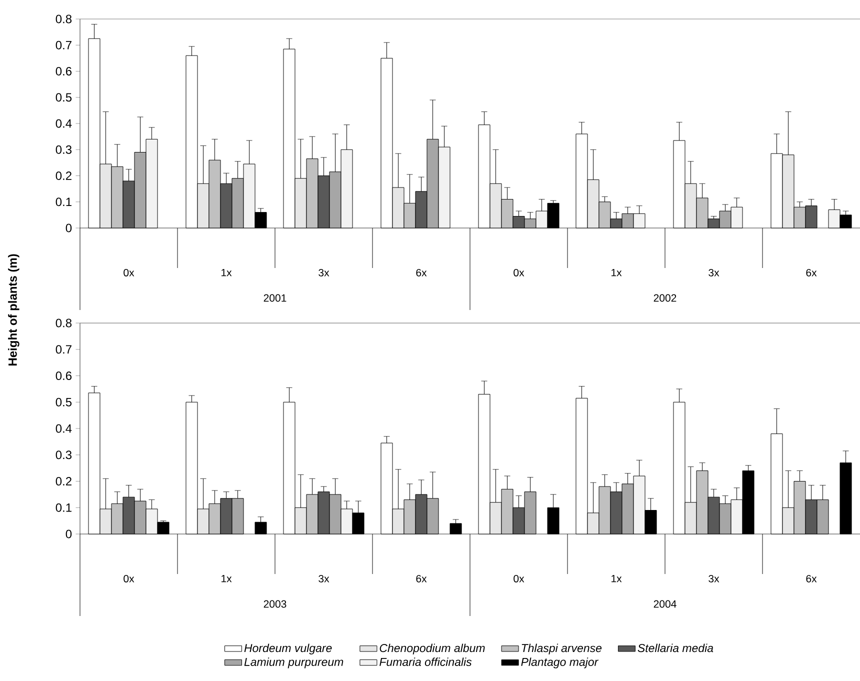 The width and height of the screenshot is (860, 681). What do you see at coordinates (275, 604) in the screenshot?
I see `text: 2003` at bounding box center [275, 604].